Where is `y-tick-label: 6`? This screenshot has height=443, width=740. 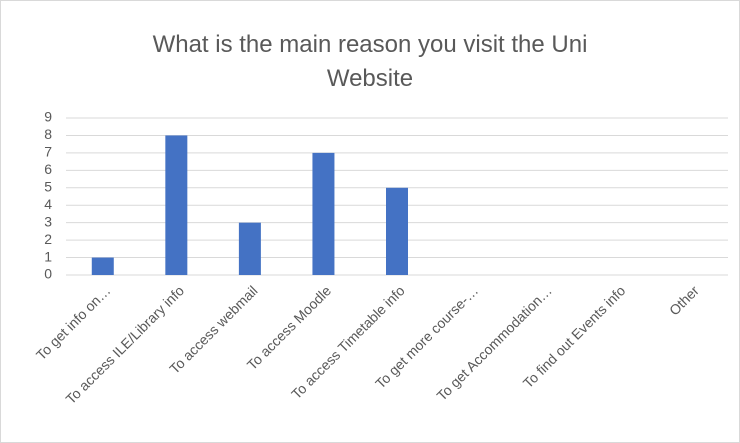 y-tick-label: 6 is located at coordinates (48, 169).